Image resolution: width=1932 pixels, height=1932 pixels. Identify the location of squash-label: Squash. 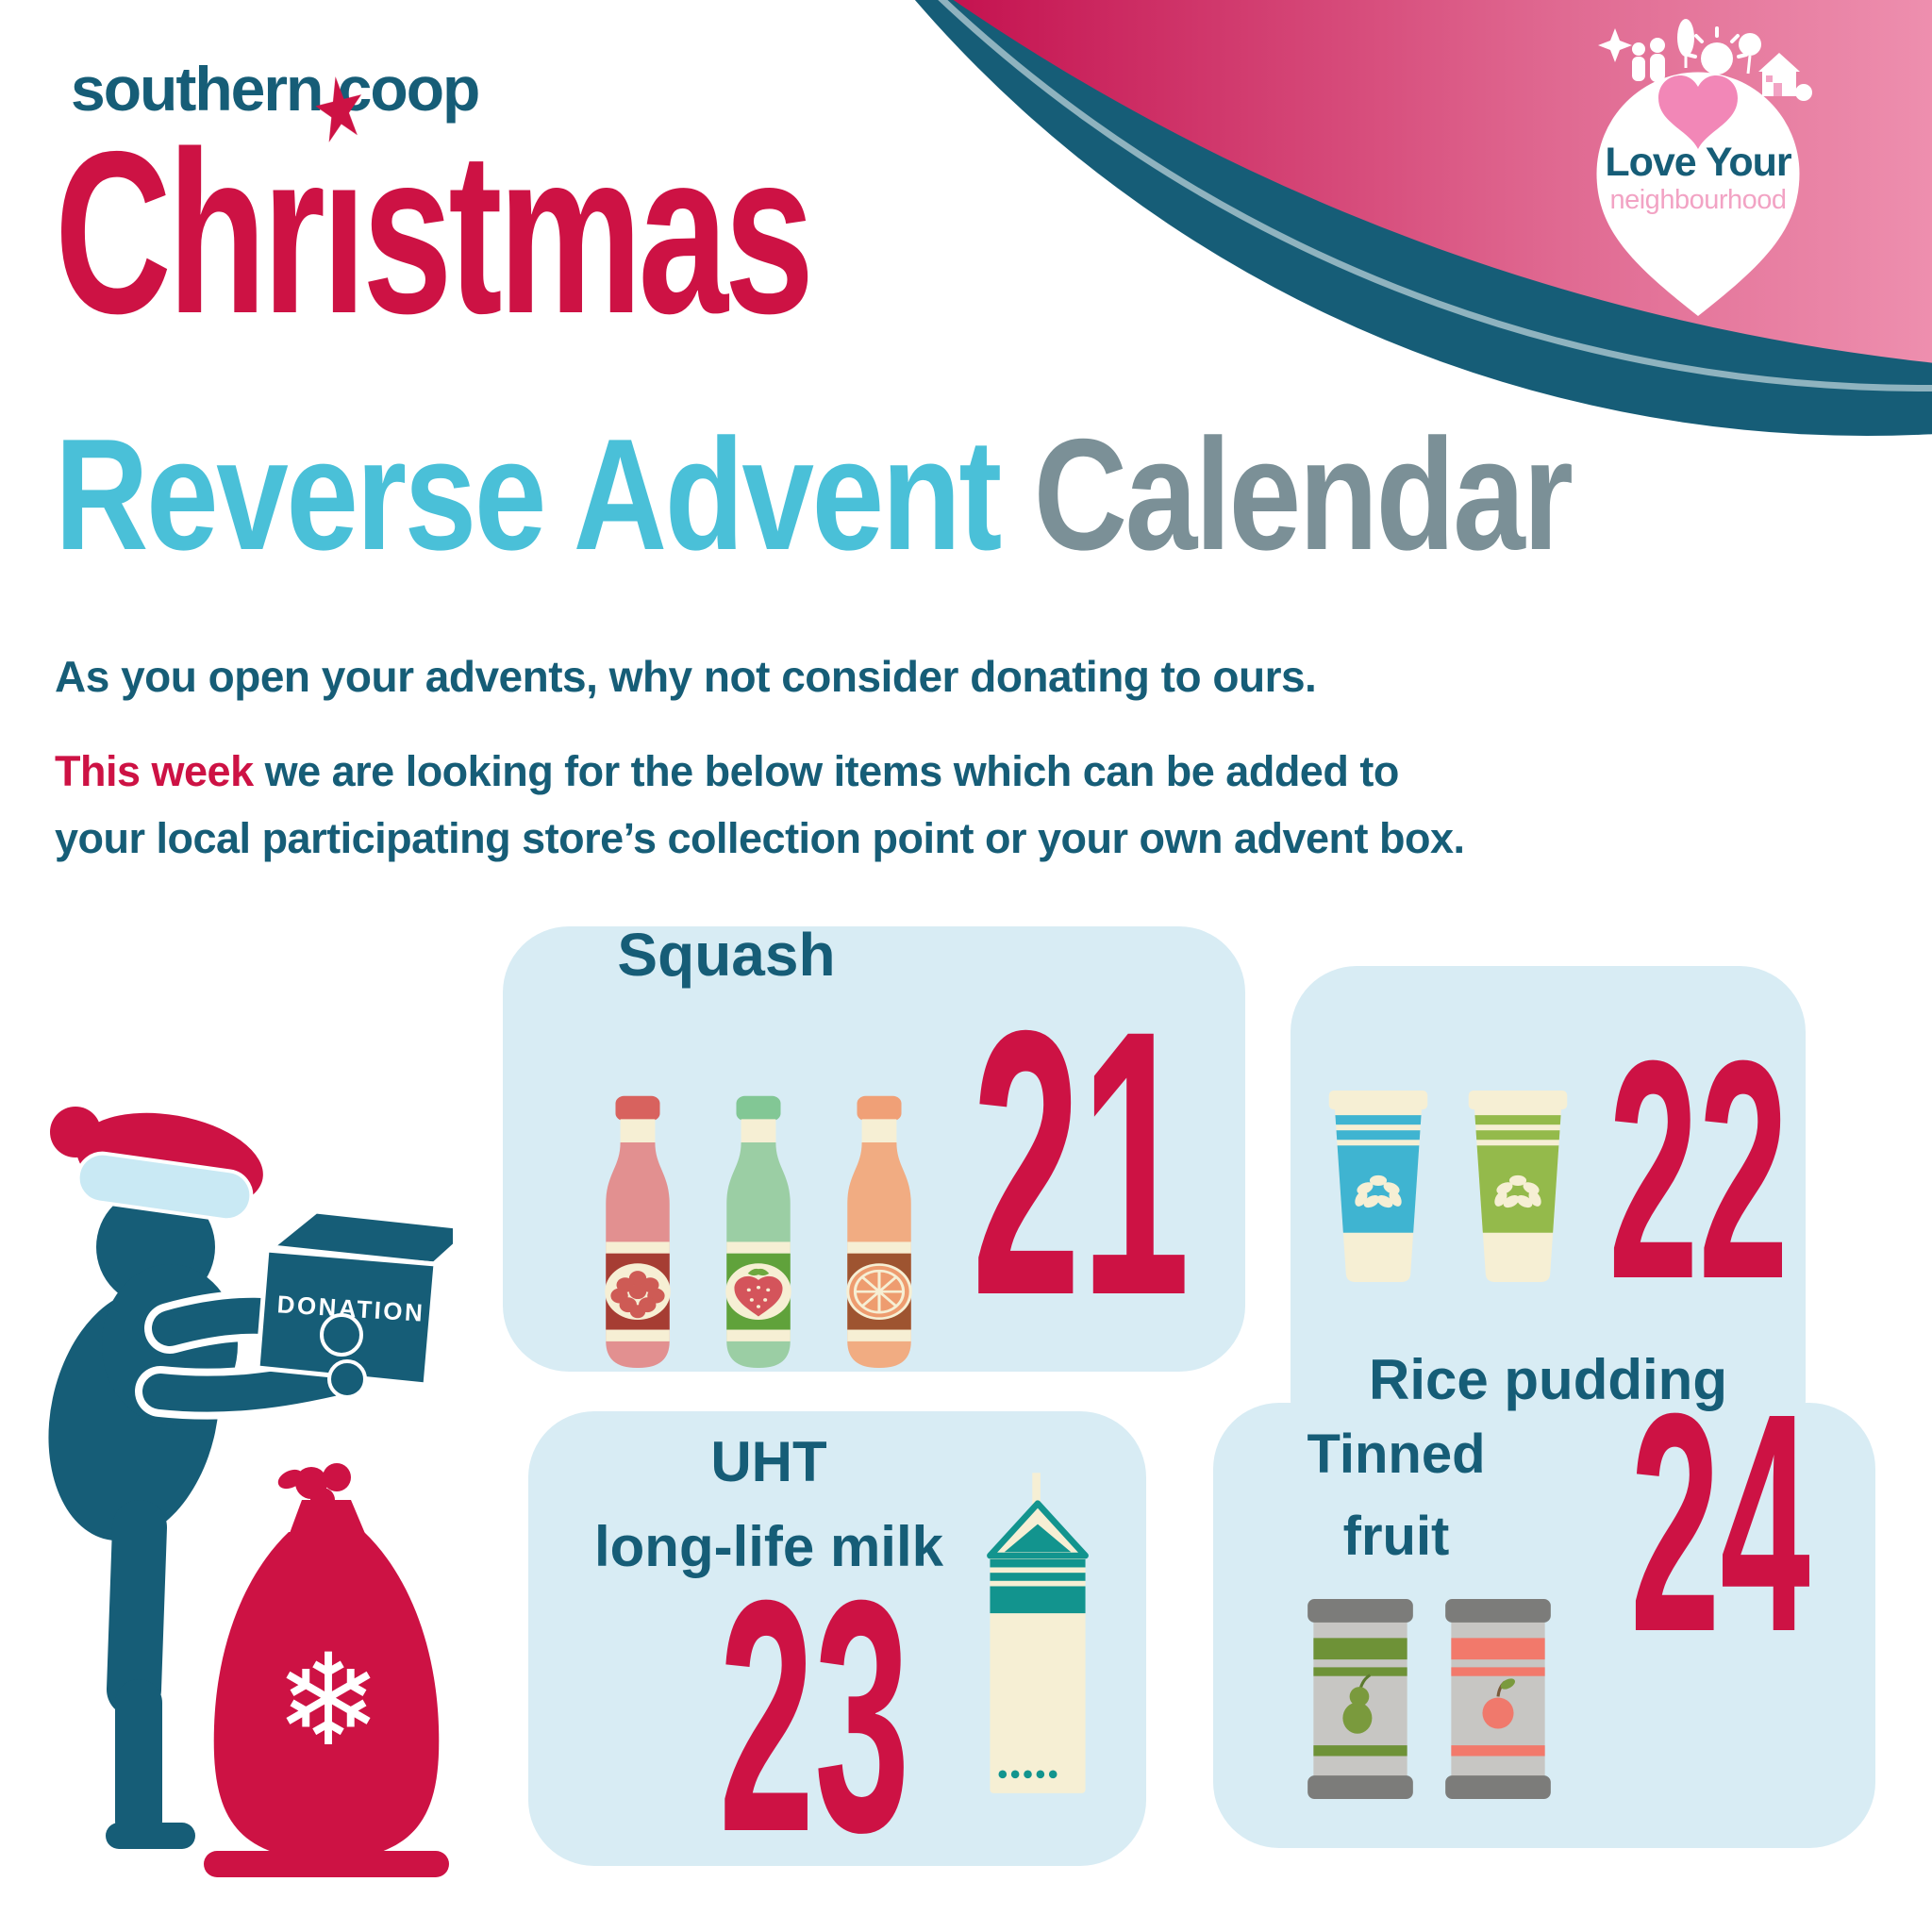
(726, 955).